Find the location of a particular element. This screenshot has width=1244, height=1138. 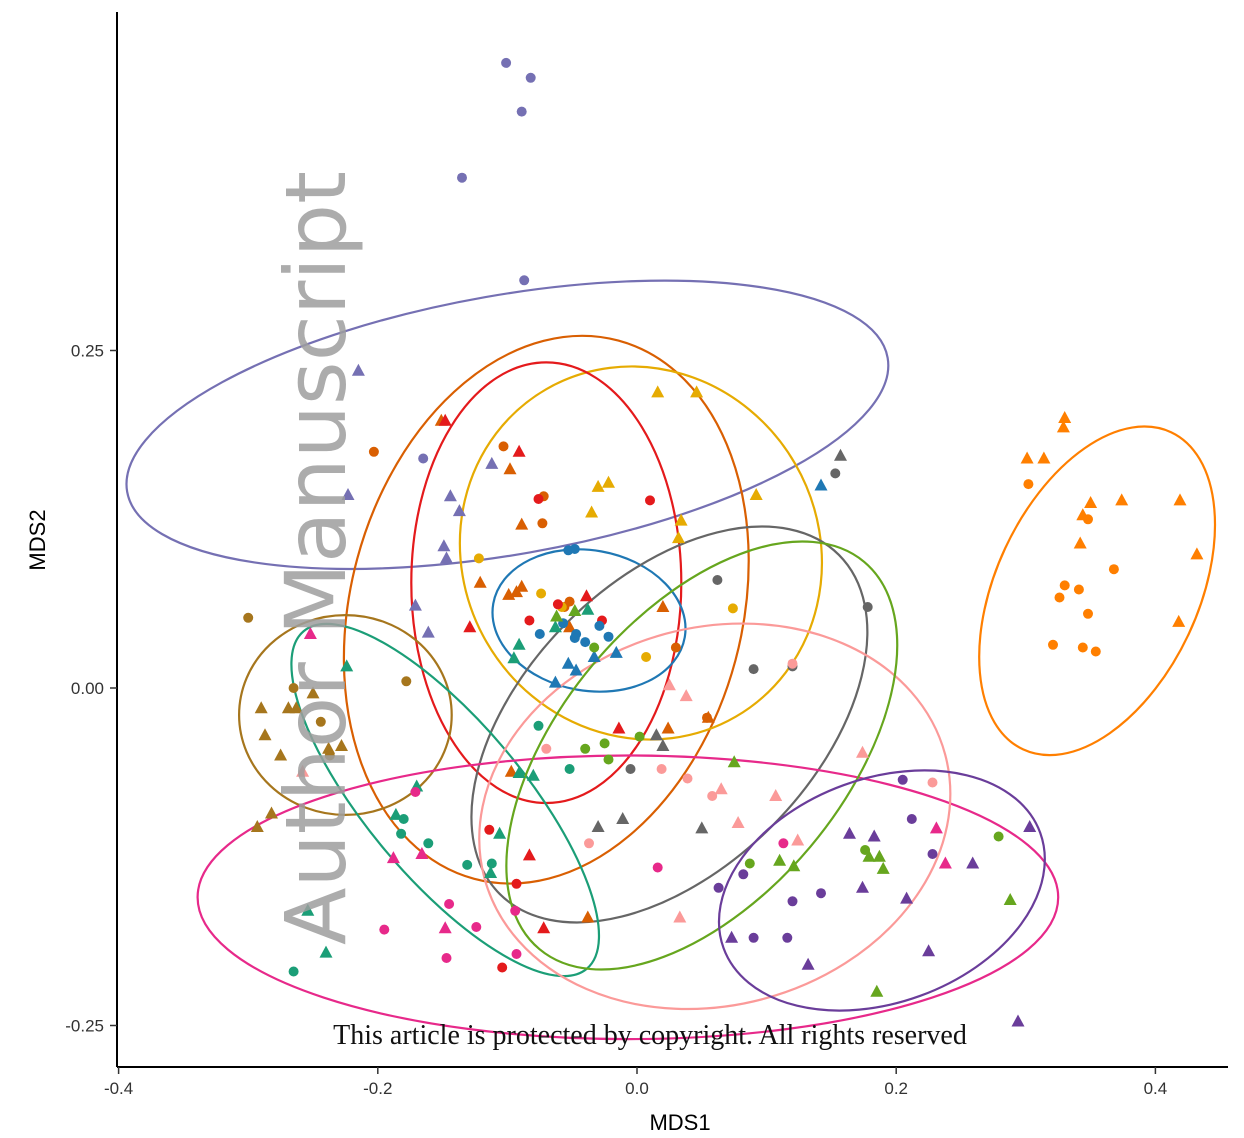

group-7-ellipse is located at coordinates (1097, 591).